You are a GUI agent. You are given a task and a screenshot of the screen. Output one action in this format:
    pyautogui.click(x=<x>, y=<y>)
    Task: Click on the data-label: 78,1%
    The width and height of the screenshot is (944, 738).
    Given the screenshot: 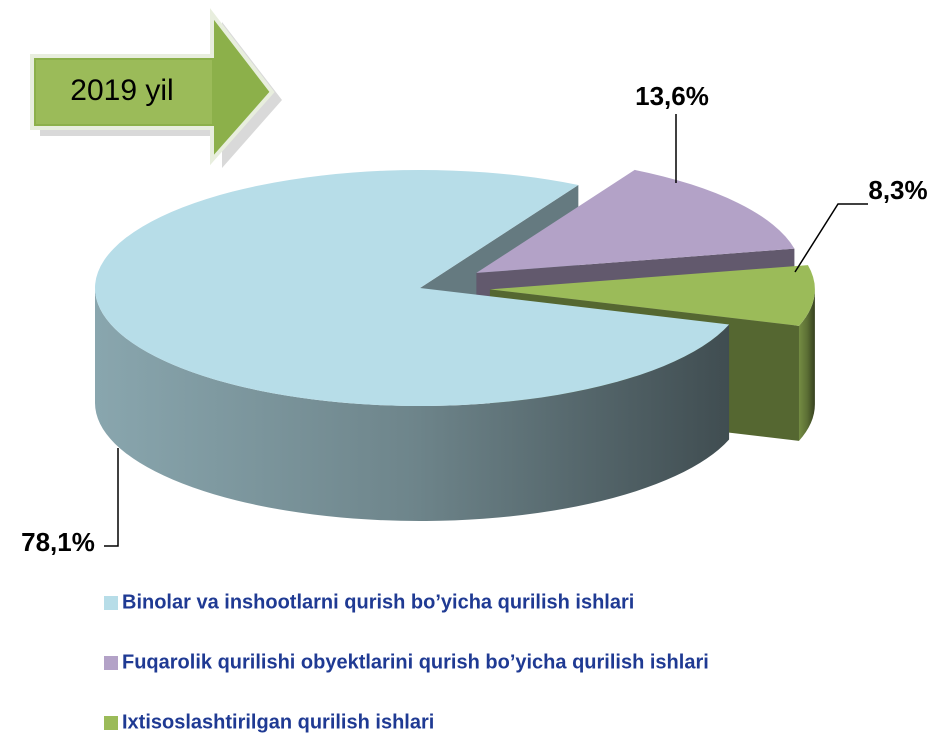 What is the action you would take?
    pyautogui.click(x=58, y=542)
    